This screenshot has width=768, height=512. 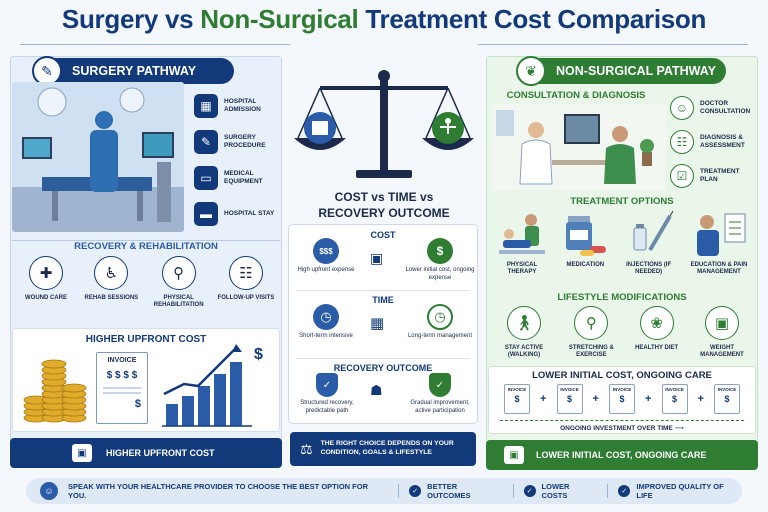 I want to click on treatment-physical-therapy: PHYSICAL THERAPY, so click(x=522, y=243).